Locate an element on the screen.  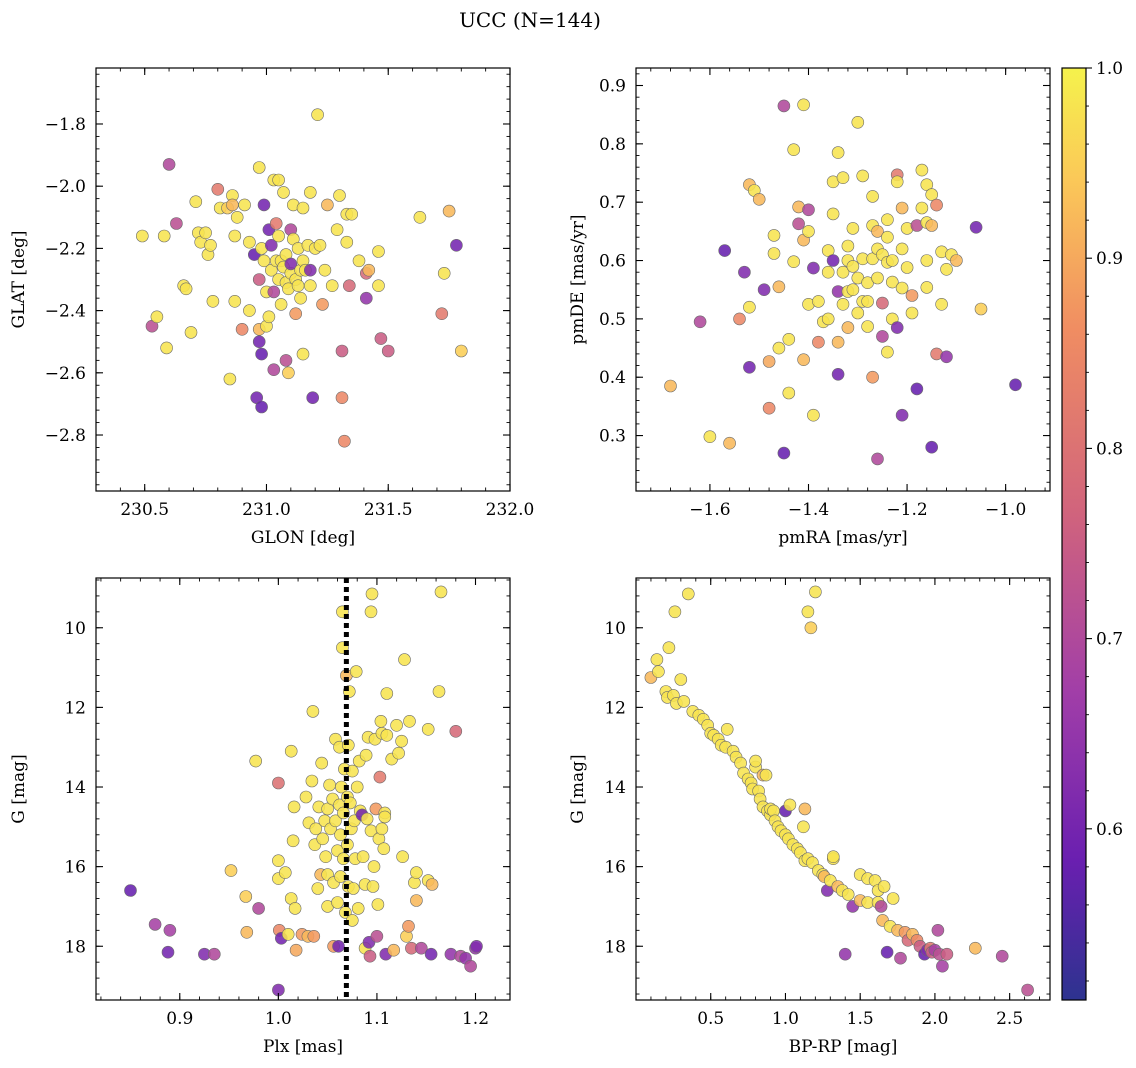
y-tick-label: 16 is located at coordinates (75, 868).